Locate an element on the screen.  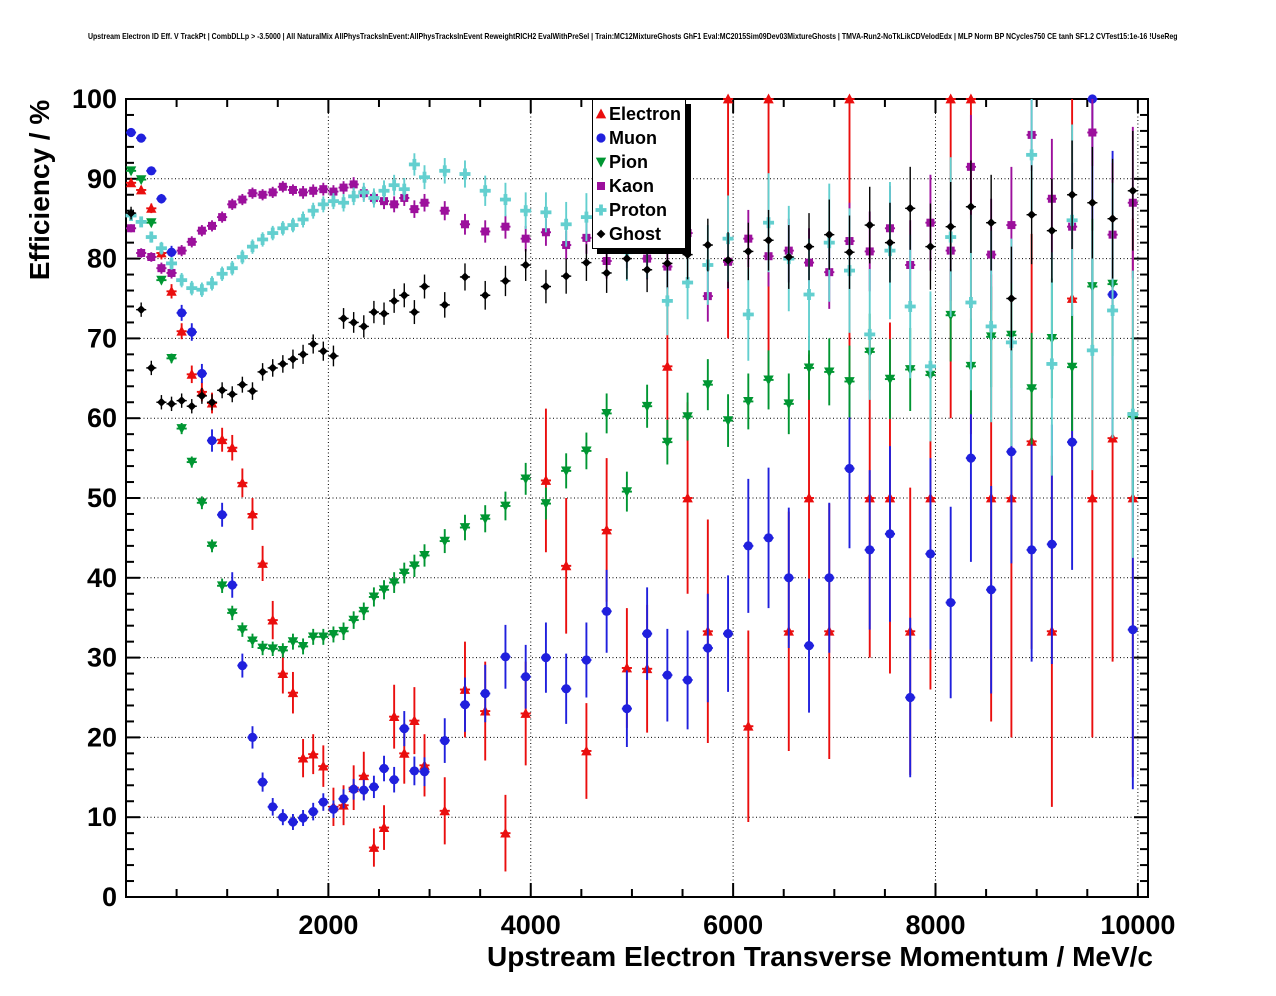
legend-label: Ghost is located at coordinates (635, 234).